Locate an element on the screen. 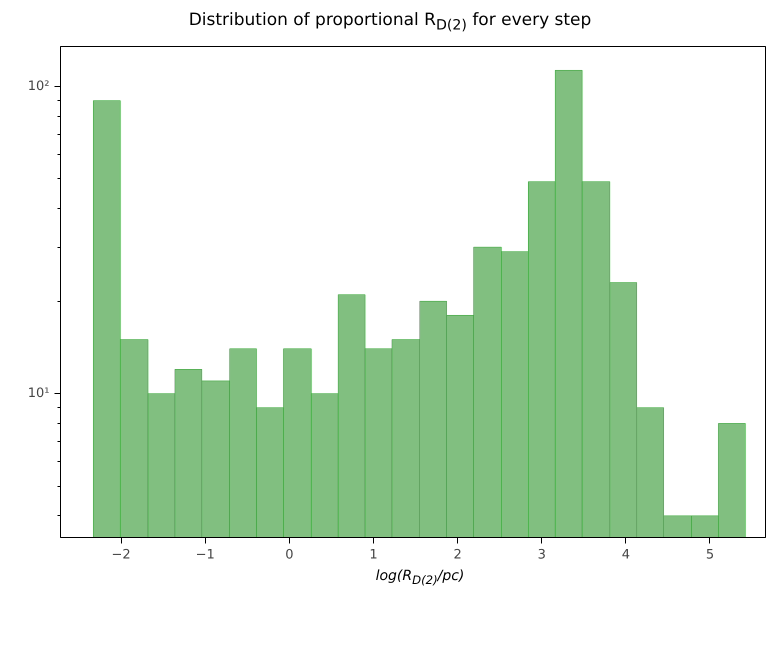 The width and height of the screenshot is (776, 646). x-tick-label: 4 is located at coordinates (626, 554).